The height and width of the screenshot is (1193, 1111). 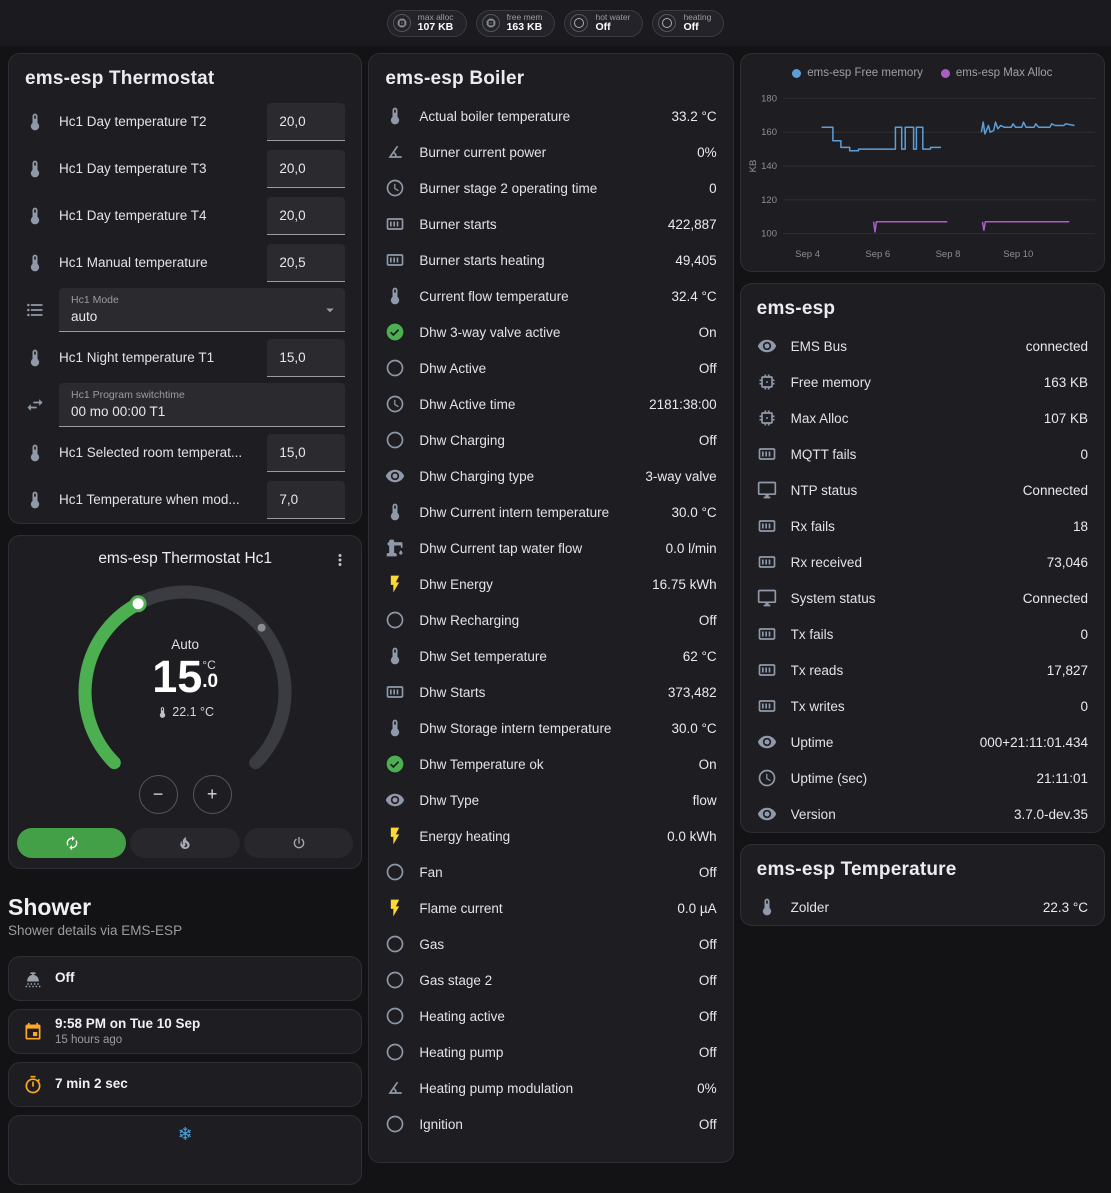 I want to click on tile-title: Off, so click(x=65, y=978).